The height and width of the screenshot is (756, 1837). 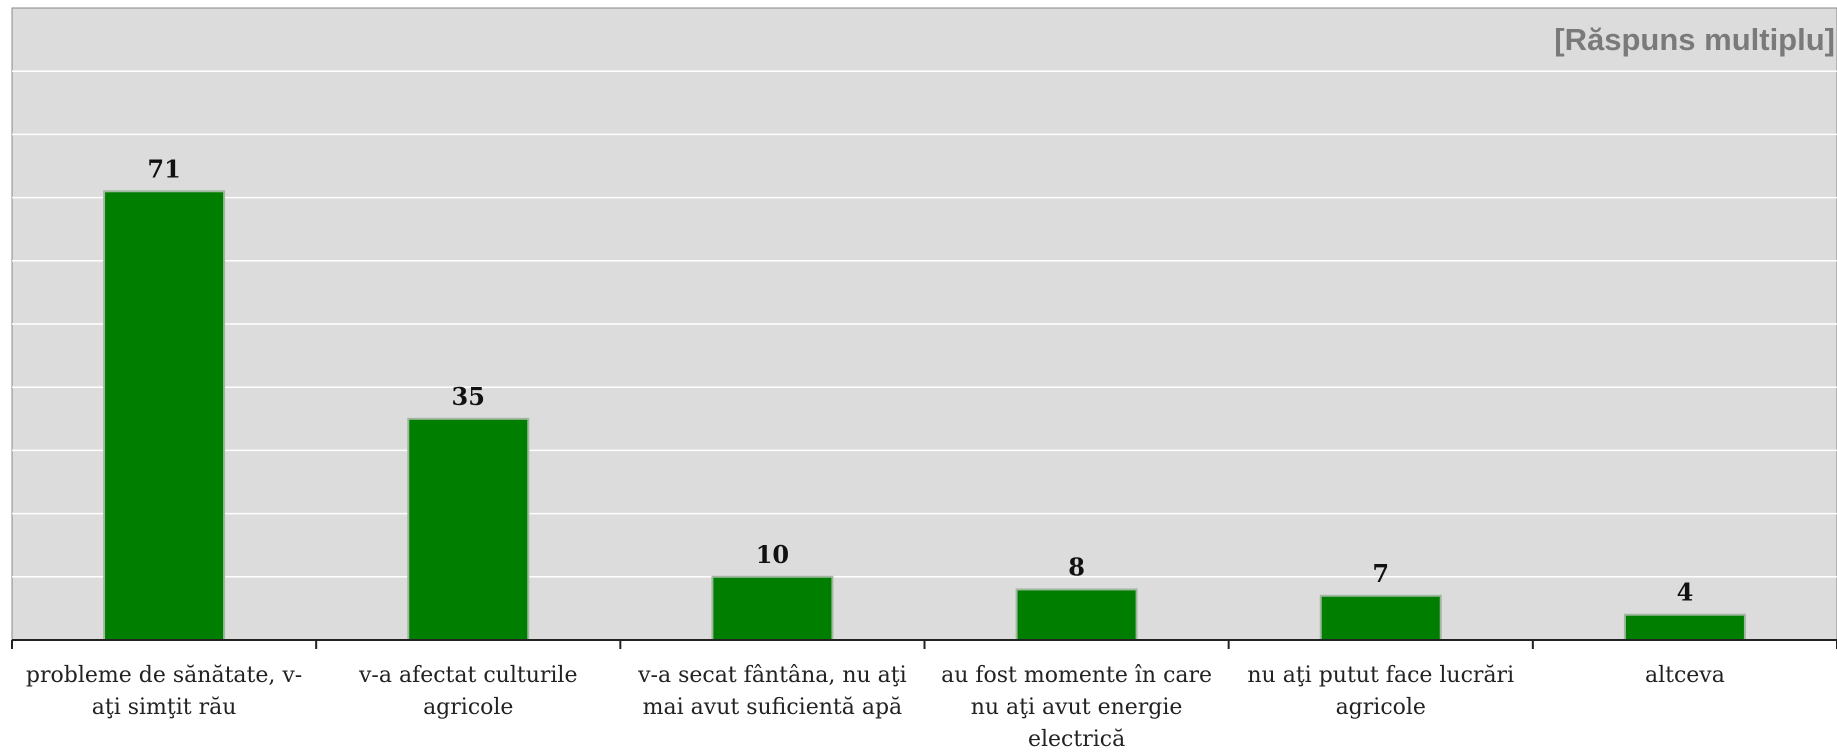 What do you see at coordinates (1685, 592) in the screenshot?
I see `data-label: 4` at bounding box center [1685, 592].